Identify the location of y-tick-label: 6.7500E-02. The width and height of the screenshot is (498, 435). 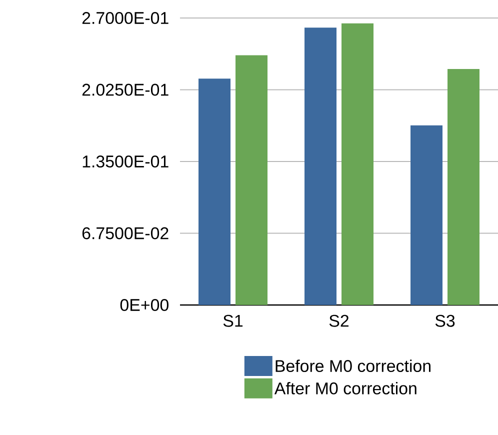
(125, 233).